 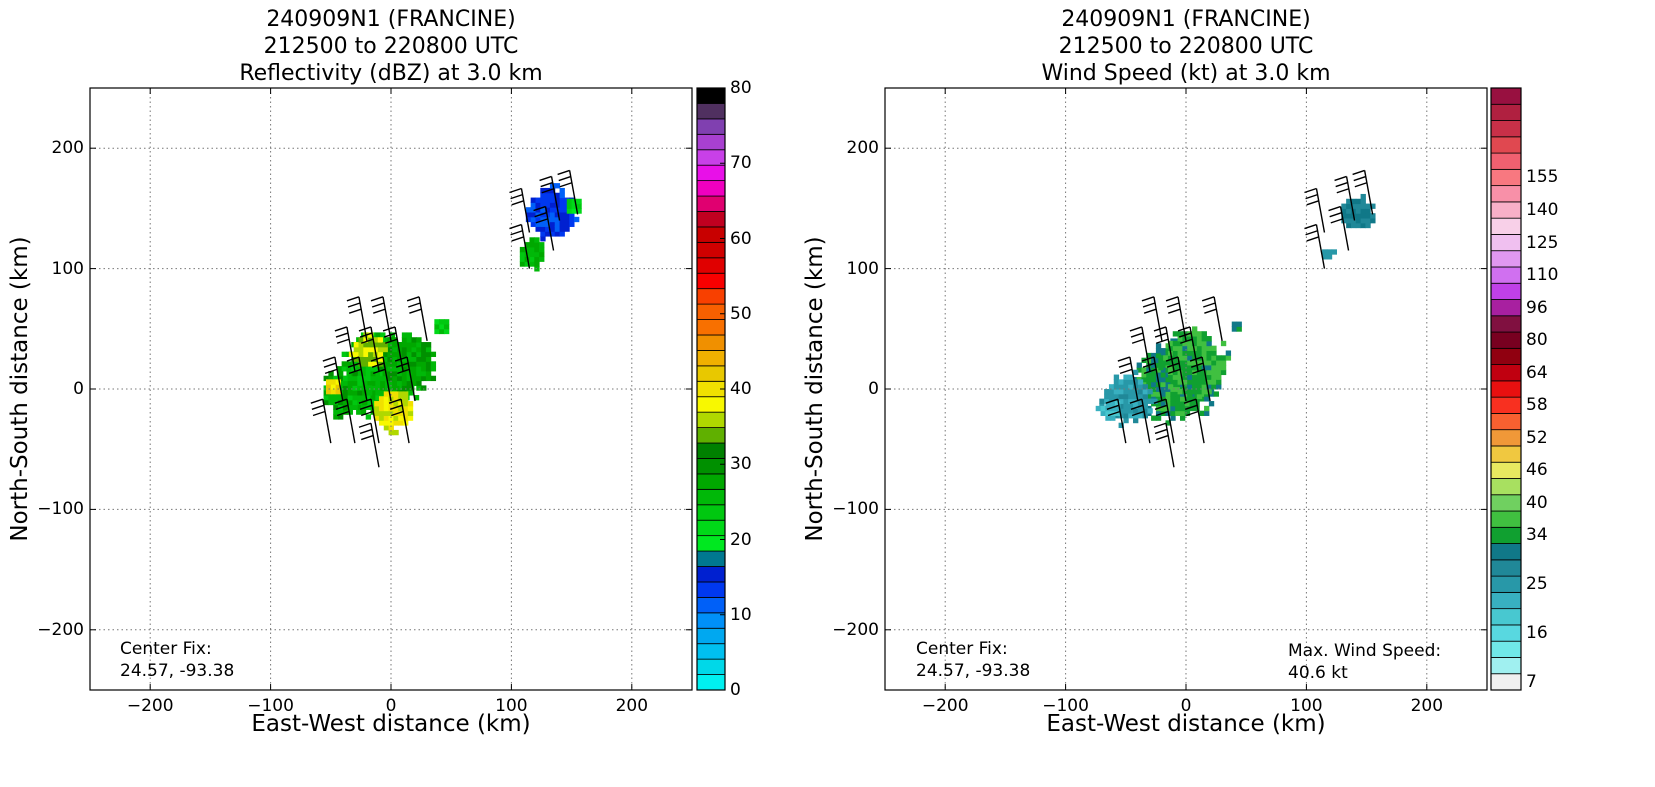 What do you see at coordinates (973, 660) in the screenshot?
I see `right-center-fix-note: Center Fix: 24.57, -93.38` at bounding box center [973, 660].